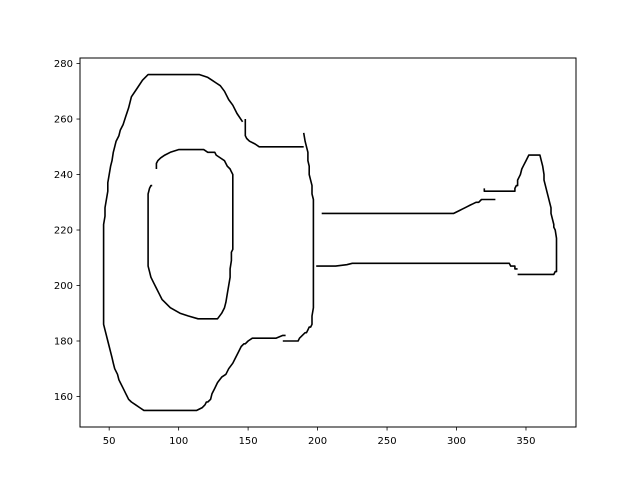 The height and width of the screenshot is (480, 640). Describe the element at coordinates (63, 231) in the screenshot. I see `y-tick-label: 220` at that location.